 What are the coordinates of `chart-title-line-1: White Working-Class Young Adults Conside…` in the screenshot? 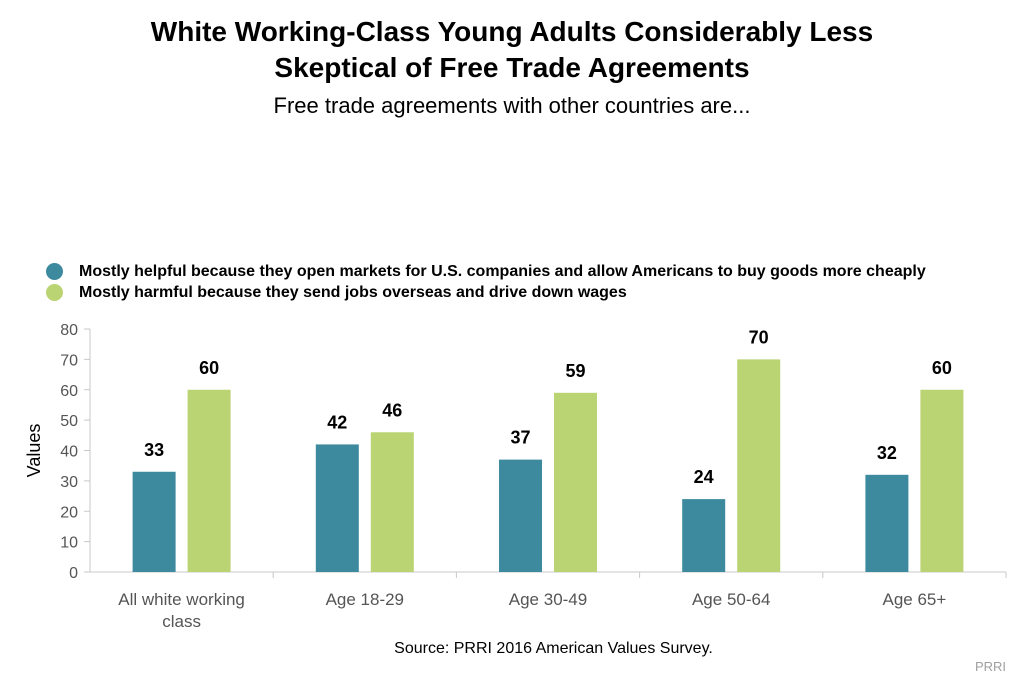 It's located at (512, 31).